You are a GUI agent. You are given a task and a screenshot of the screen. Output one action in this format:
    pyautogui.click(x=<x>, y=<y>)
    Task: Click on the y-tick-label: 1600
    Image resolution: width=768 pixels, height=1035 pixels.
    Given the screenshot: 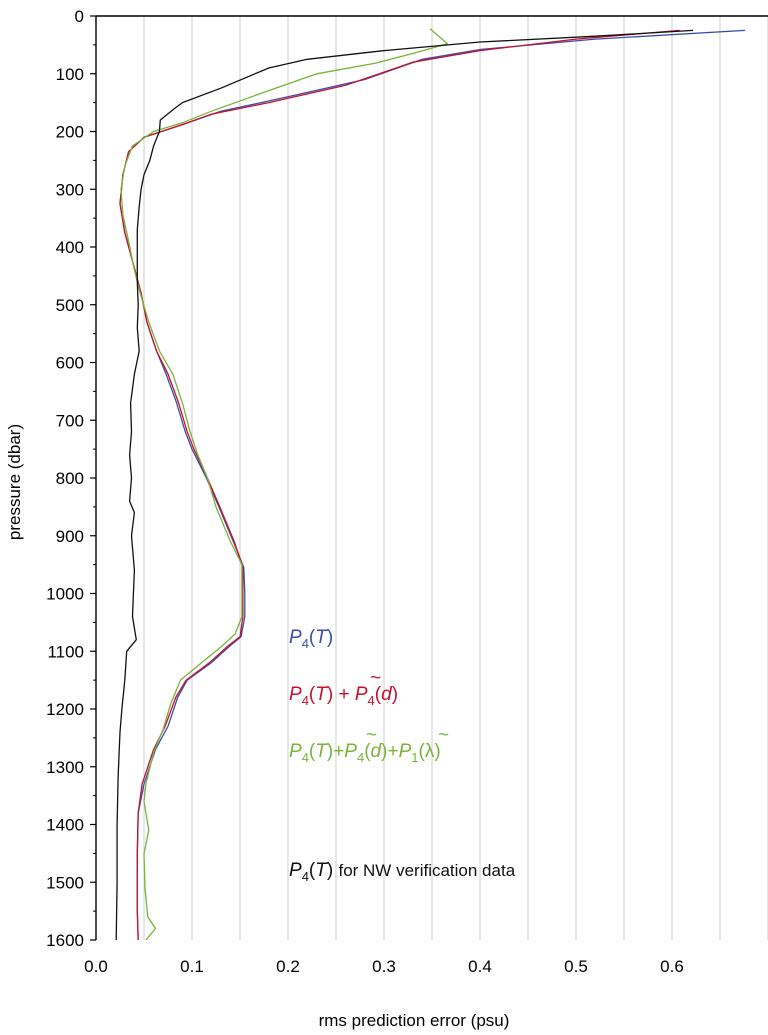 What is the action you would take?
    pyautogui.click(x=65, y=940)
    